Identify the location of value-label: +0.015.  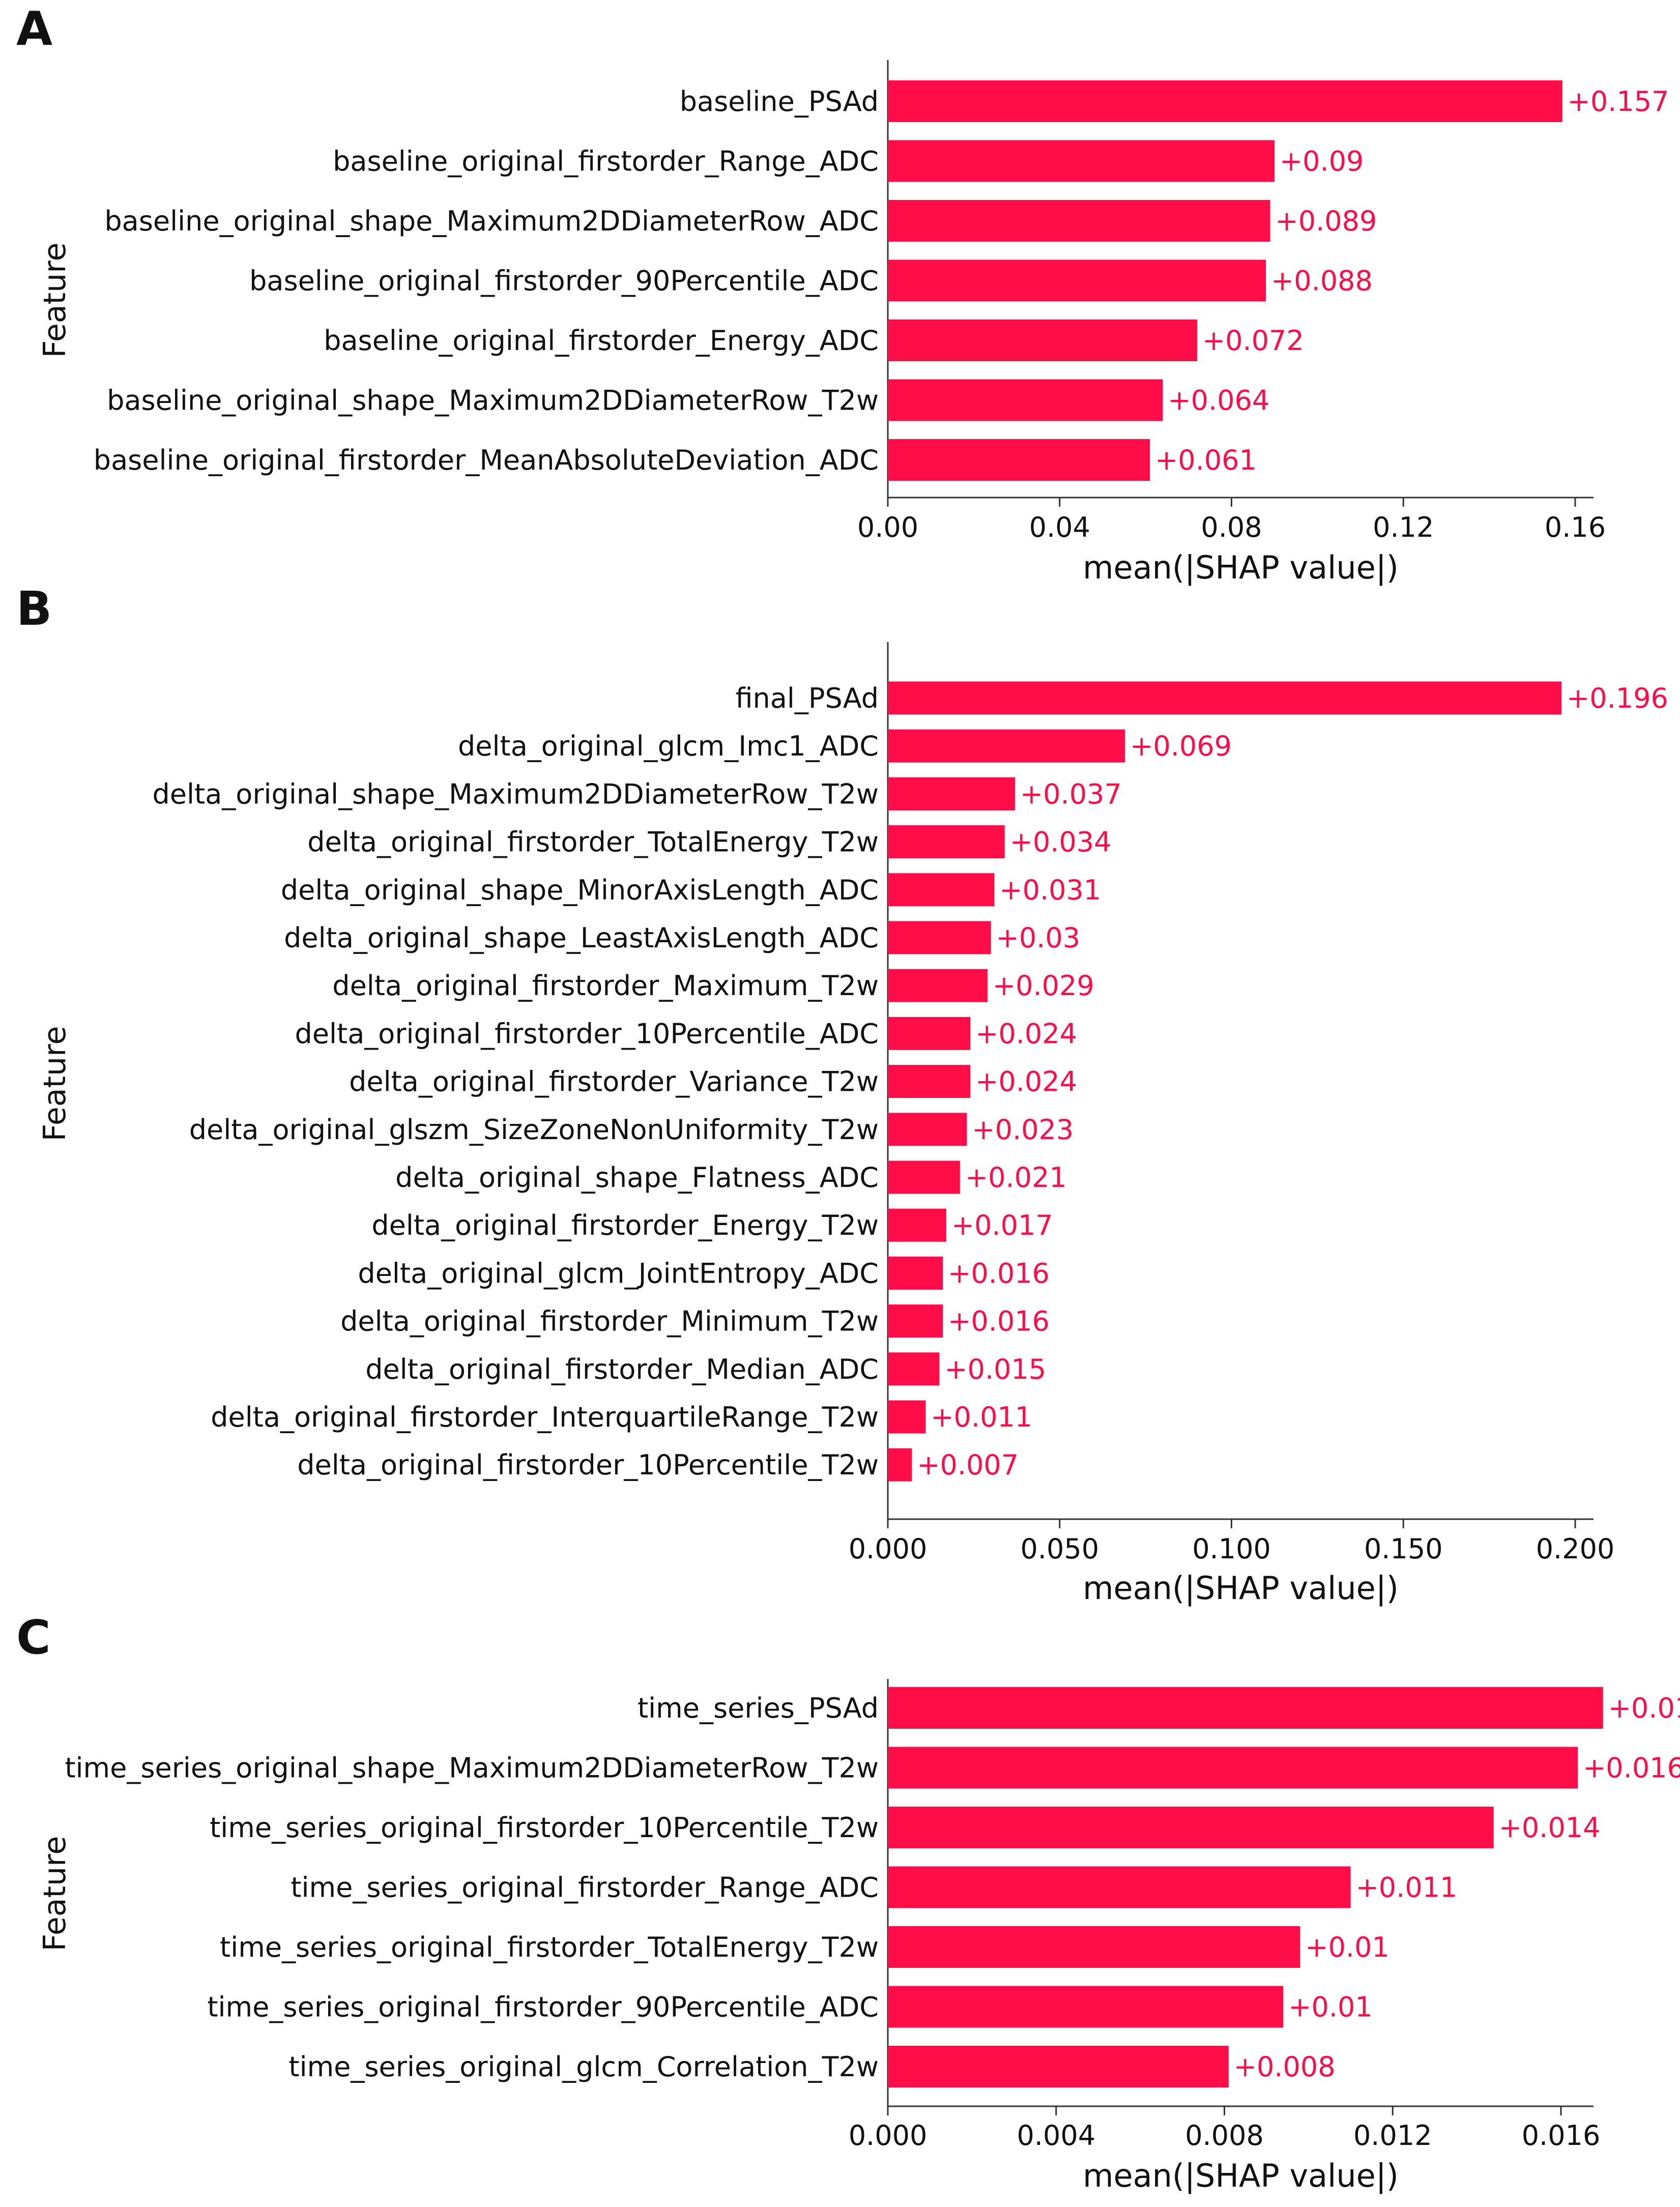
(995, 1369).